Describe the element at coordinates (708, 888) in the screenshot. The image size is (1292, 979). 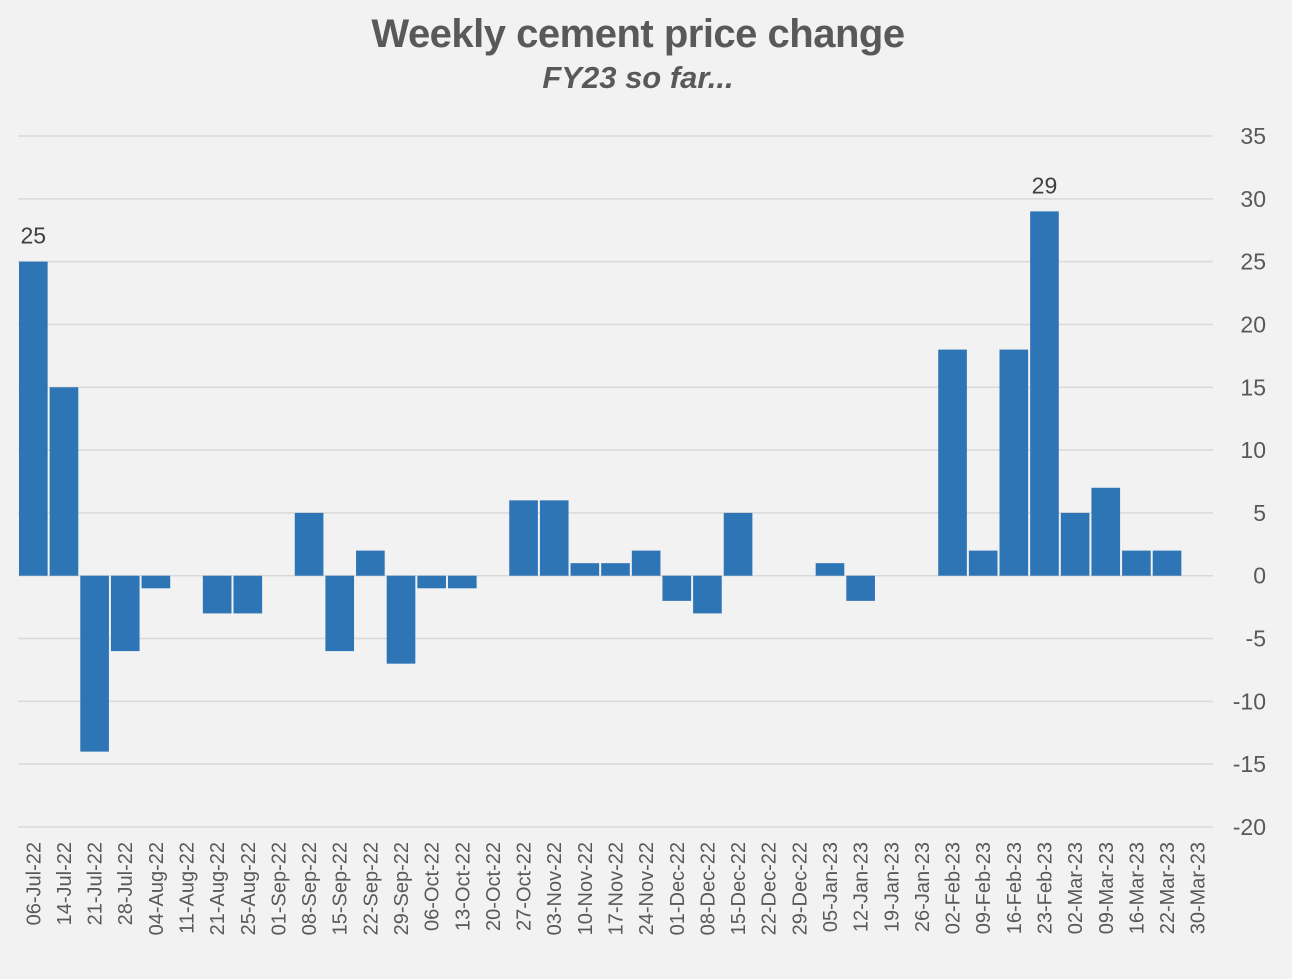
I see `x-tick-label: 08-Dec-22` at that location.